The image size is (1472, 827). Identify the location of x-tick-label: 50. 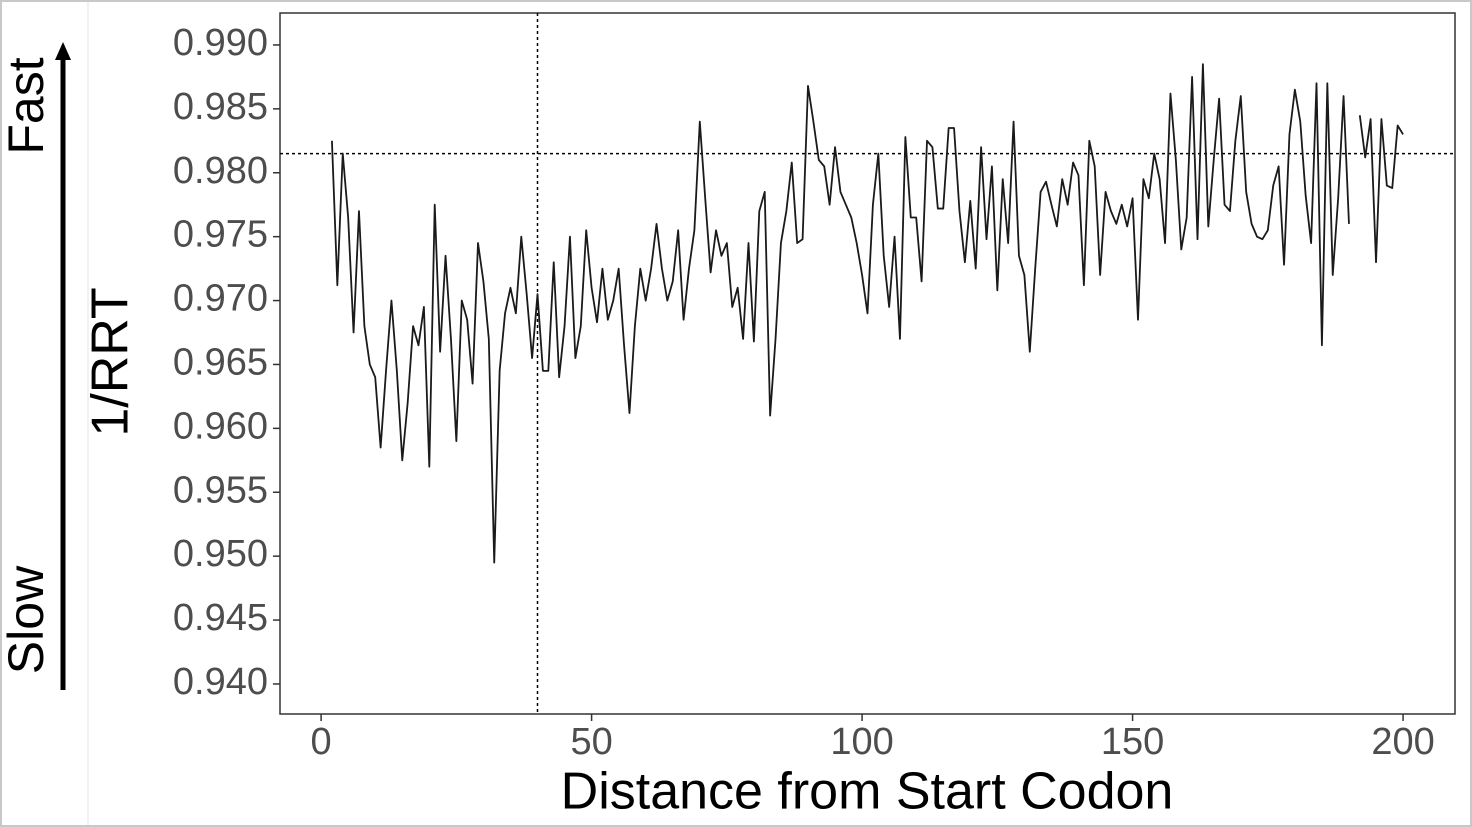
(591, 742).